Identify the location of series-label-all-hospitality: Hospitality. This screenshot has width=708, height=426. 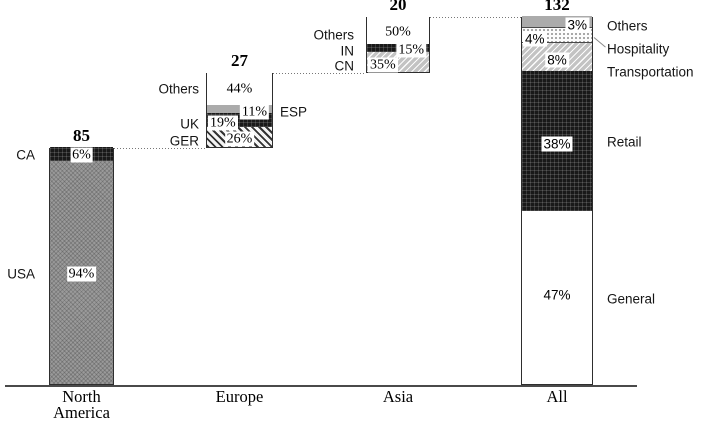
(638, 49).